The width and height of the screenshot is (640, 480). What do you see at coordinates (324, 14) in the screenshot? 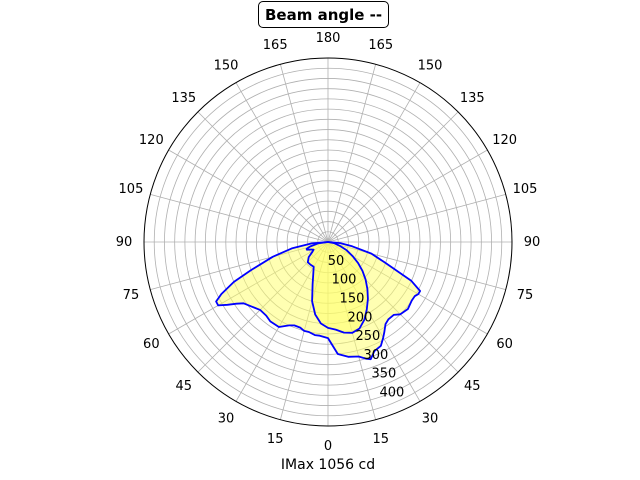
I see `chart-title: Beam angle --` at bounding box center [324, 14].